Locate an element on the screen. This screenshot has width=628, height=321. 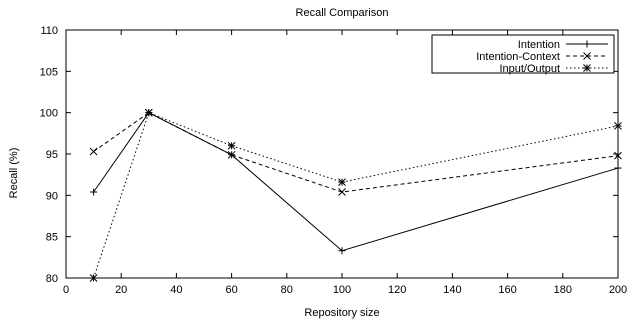
x-tick-label: 80 is located at coordinates (287, 290).